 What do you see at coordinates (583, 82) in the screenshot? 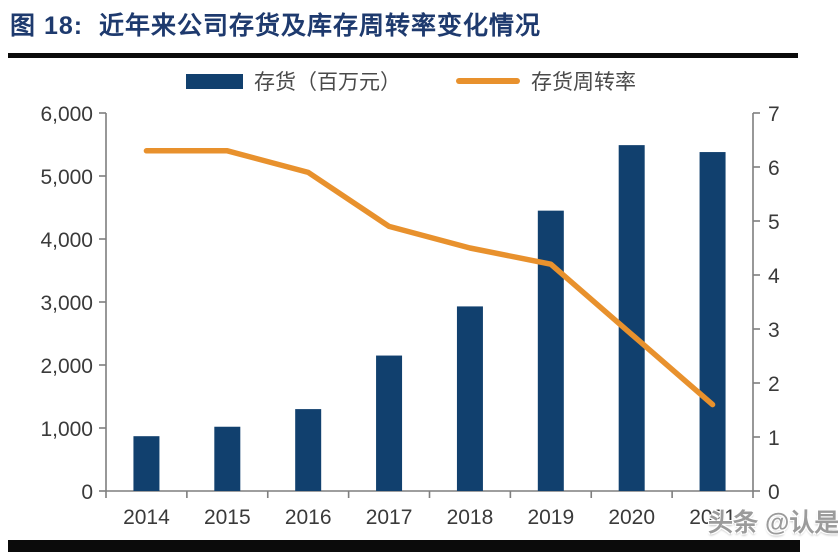
I see `legend-label-turnover: 存货周转率` at bounding box center [583, 82].